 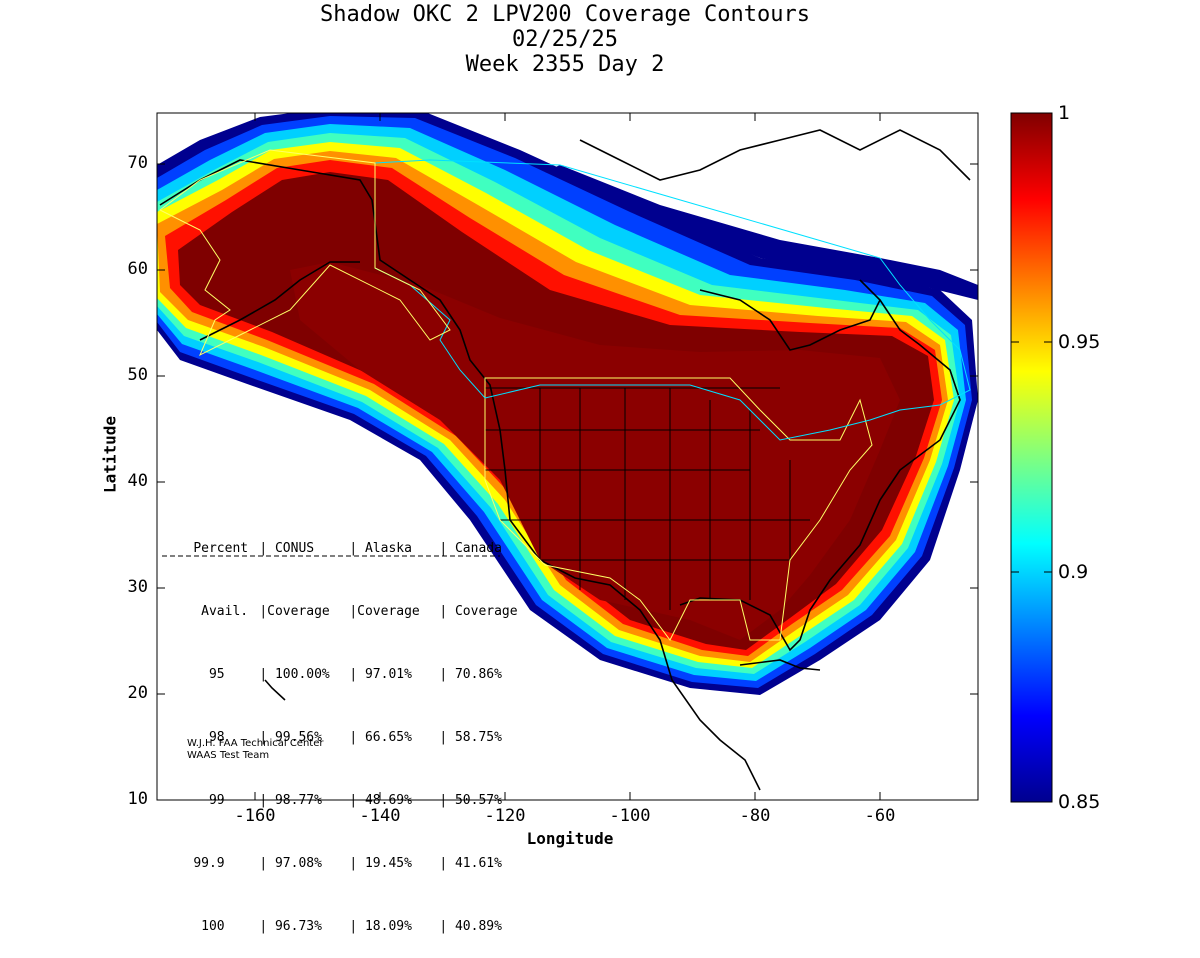 What do you see at coordinates (380, 926) in the screenshot?
I see `table-cell: | 18.09%` at bounding box center [380, 926].